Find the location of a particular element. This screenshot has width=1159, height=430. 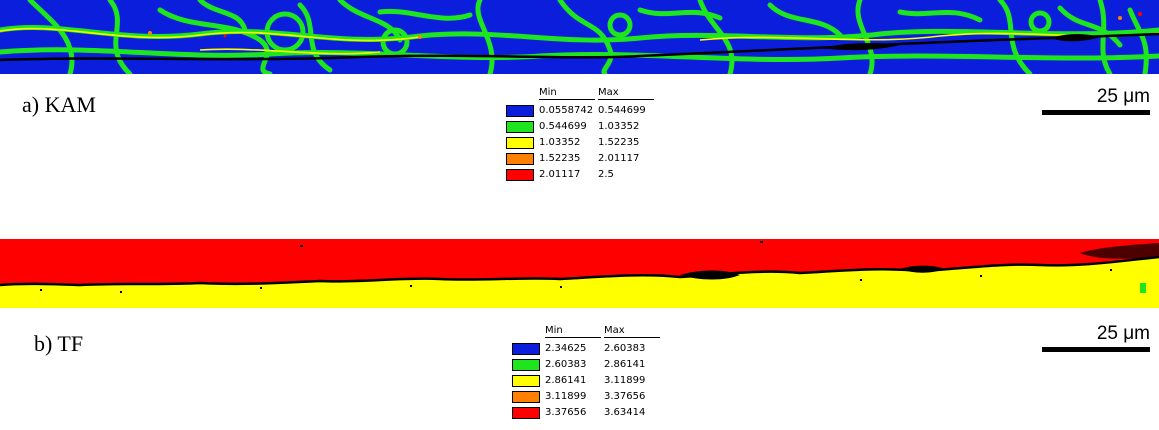

legend-max-value: 3.63414 is located at coordinates (625, 412).